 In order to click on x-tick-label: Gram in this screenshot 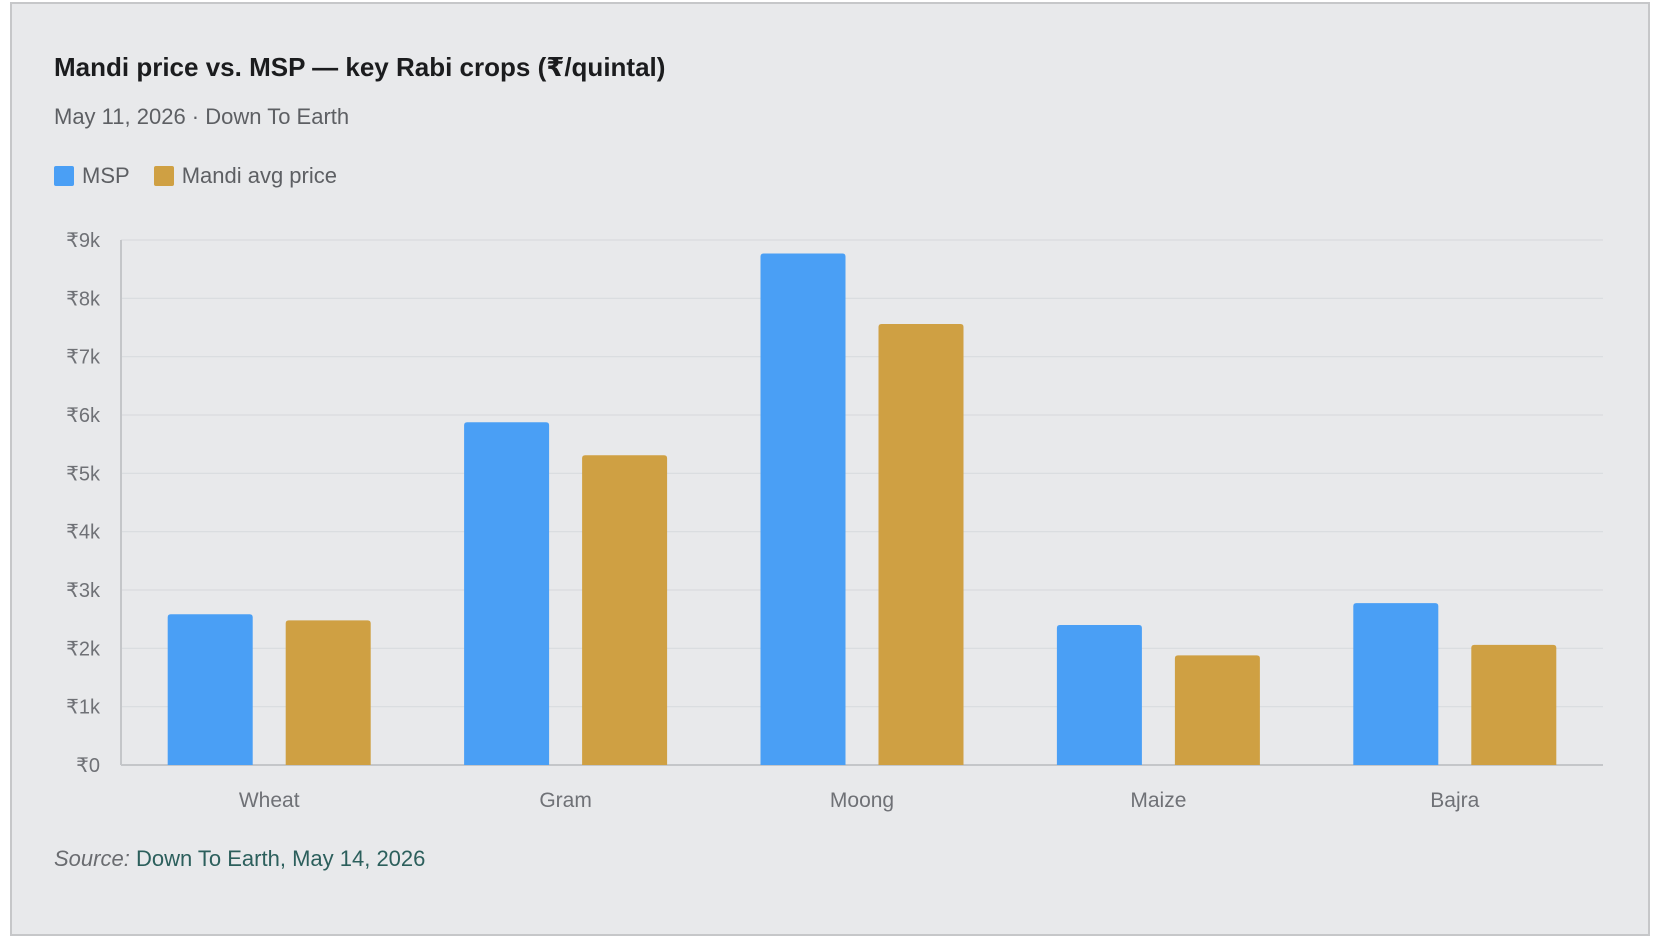, I will do `click(565, 800)`.